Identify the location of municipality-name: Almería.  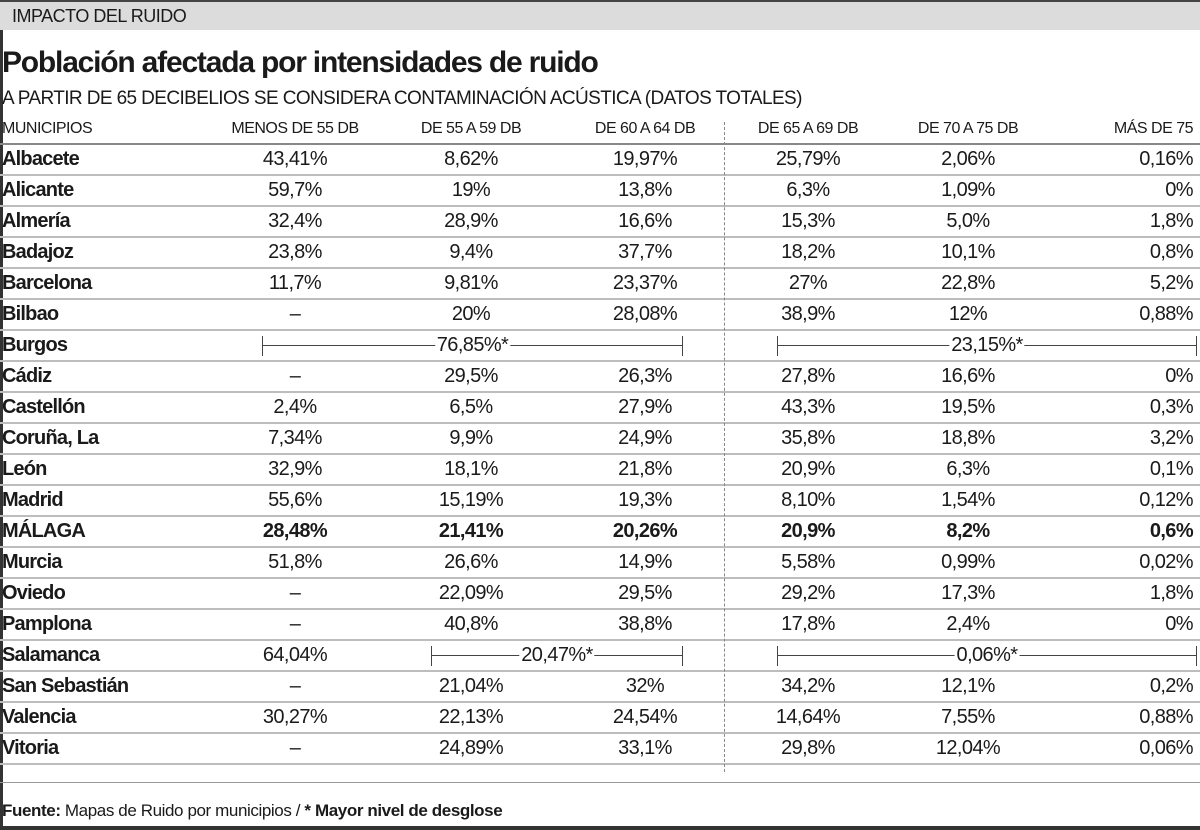
(36, 221).